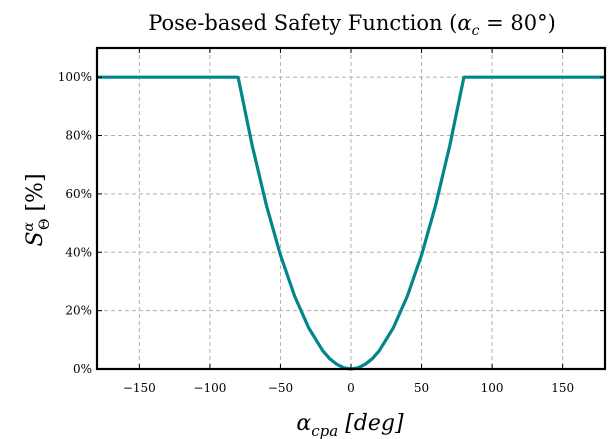 The height and width of the screenshot is (439, 612). I want to click on x-tick-label: −100, so click(209, 388).